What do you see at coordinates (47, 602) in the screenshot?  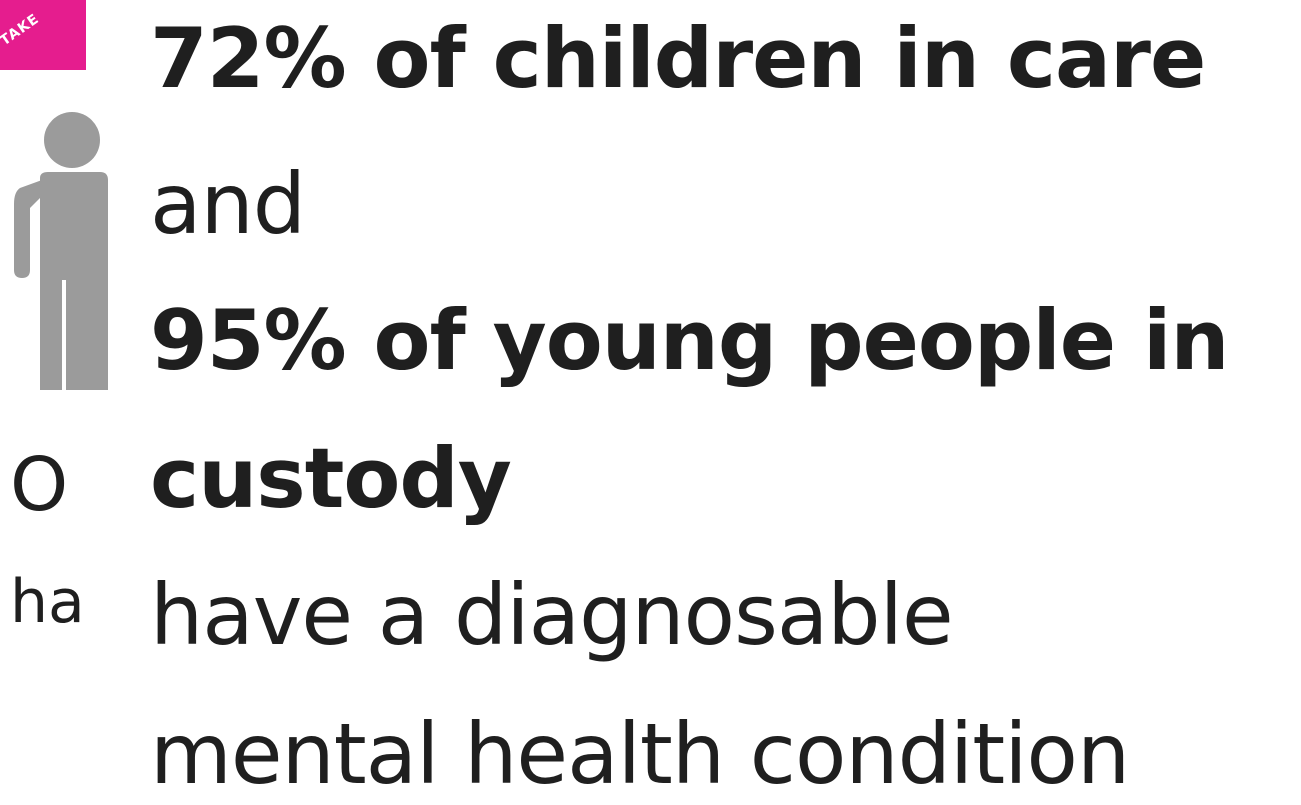 I see `left-partial-text-2: ha` at bounding box center [47, 602].